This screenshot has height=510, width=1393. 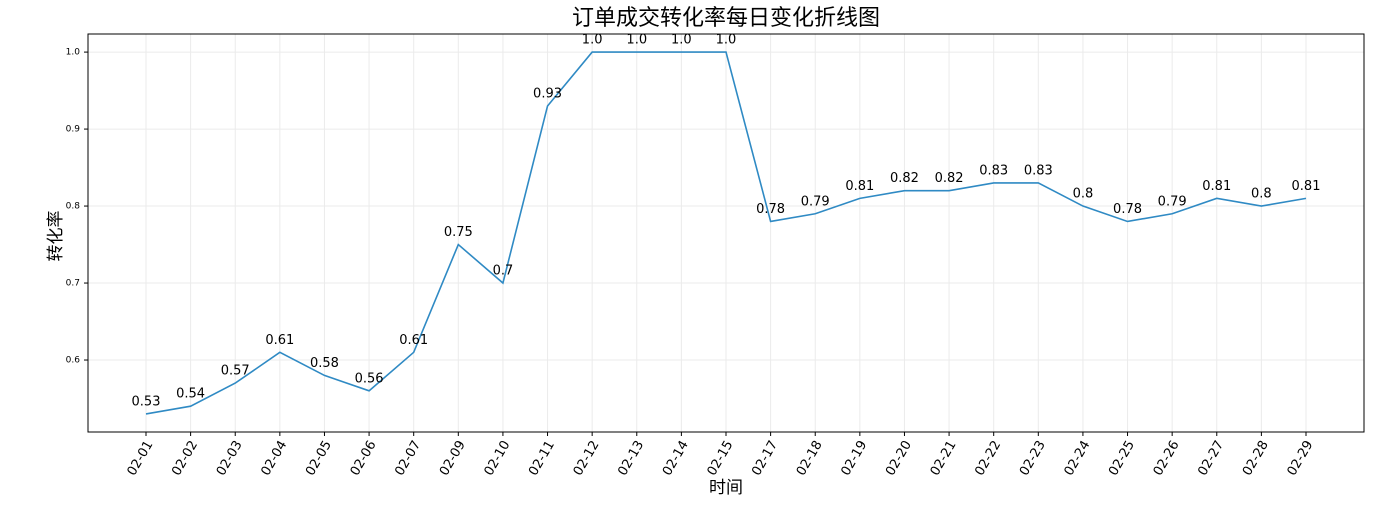 I want to click on x-tick-label: 02-18, so click(x=810, y=458).